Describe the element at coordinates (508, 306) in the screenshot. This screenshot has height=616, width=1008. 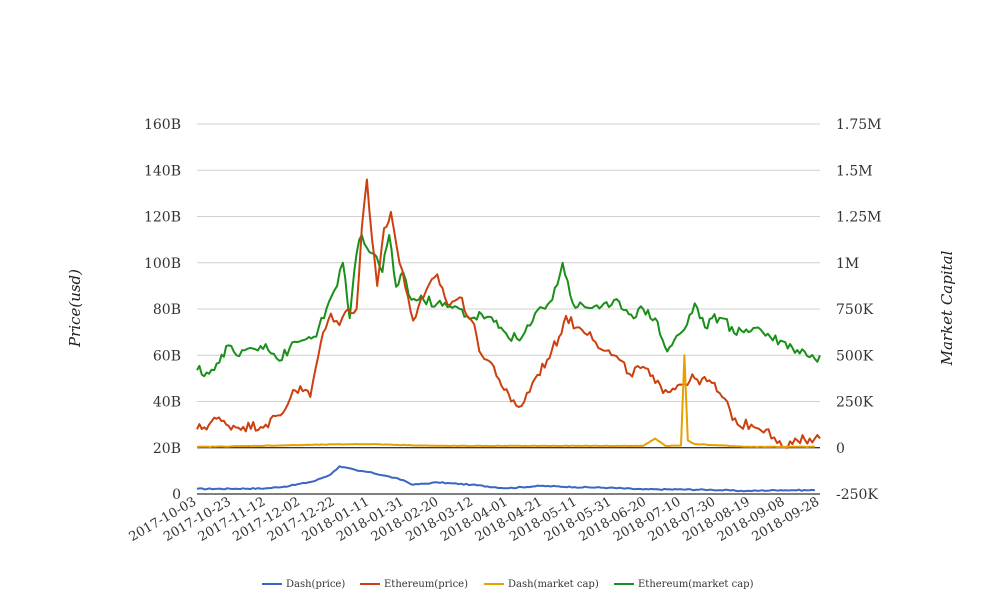
I see `series-line-ethereum-market-cap` at that location.